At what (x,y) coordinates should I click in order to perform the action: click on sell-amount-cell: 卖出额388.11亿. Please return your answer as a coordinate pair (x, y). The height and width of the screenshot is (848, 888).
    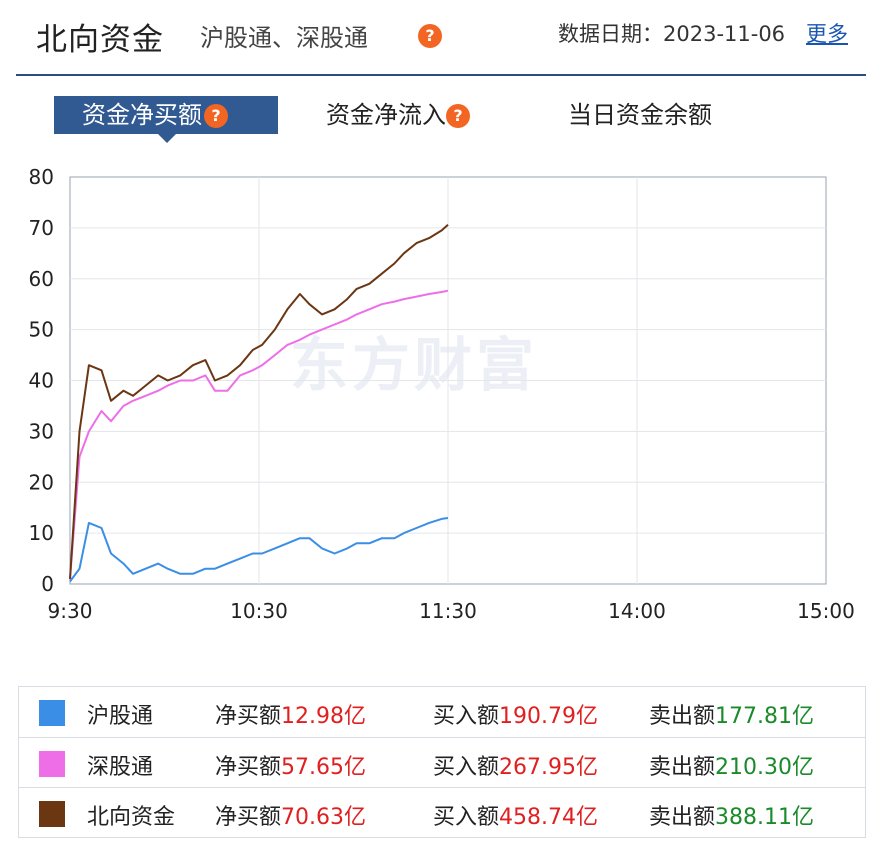
    Looking at the image, I should click on (731, 815).